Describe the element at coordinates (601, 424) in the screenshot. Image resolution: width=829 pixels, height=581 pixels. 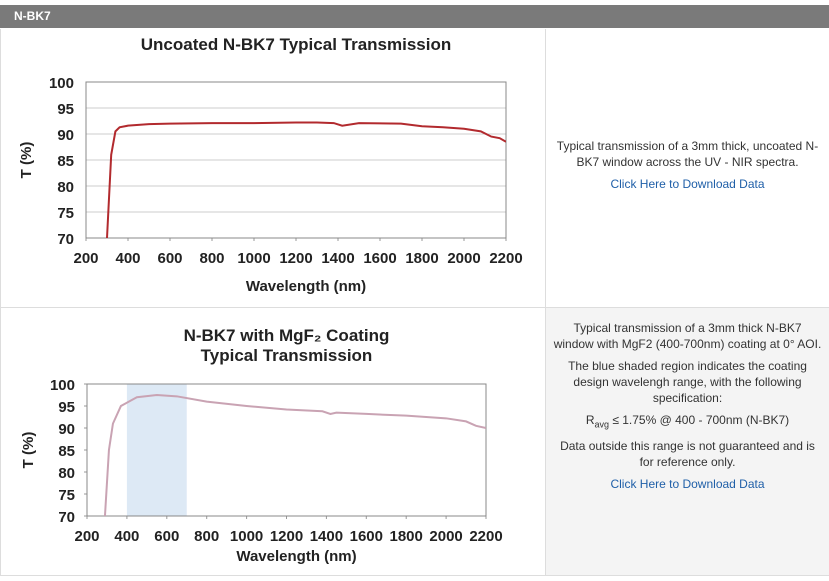
I see `spec-subscript: avg` at that location.